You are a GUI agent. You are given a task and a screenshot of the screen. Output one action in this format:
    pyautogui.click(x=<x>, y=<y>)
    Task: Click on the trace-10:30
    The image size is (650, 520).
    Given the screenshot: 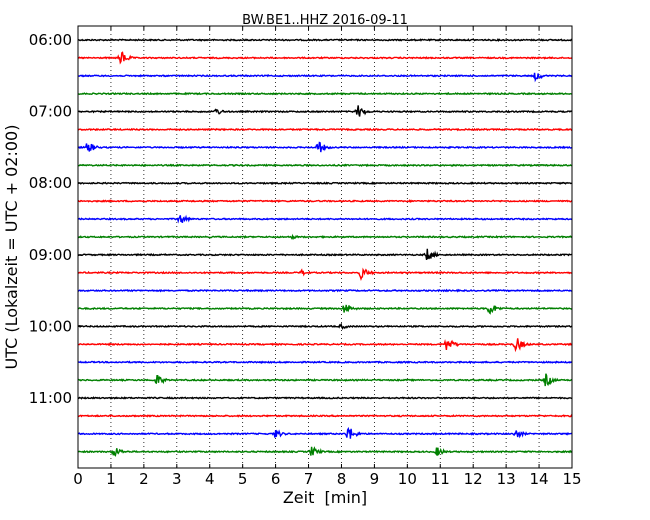 What is the action you would take?
    pyautogui.click(x=325, y=362)
    